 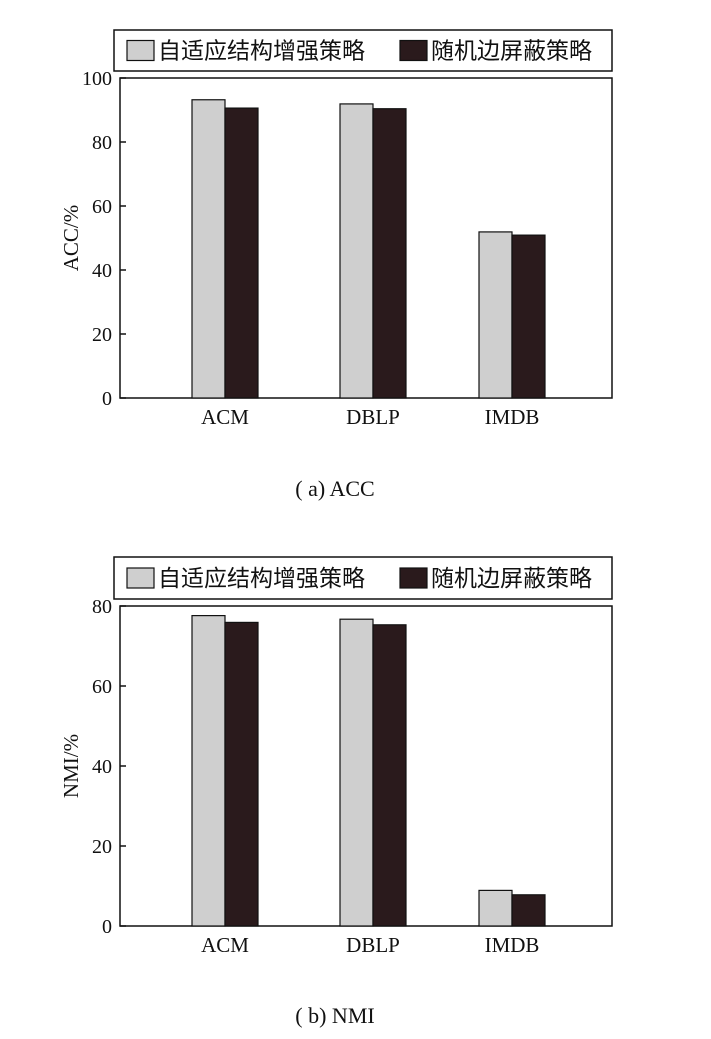 I want to click on chart-caption: ( a) ACC, so click(x=334, y=488).